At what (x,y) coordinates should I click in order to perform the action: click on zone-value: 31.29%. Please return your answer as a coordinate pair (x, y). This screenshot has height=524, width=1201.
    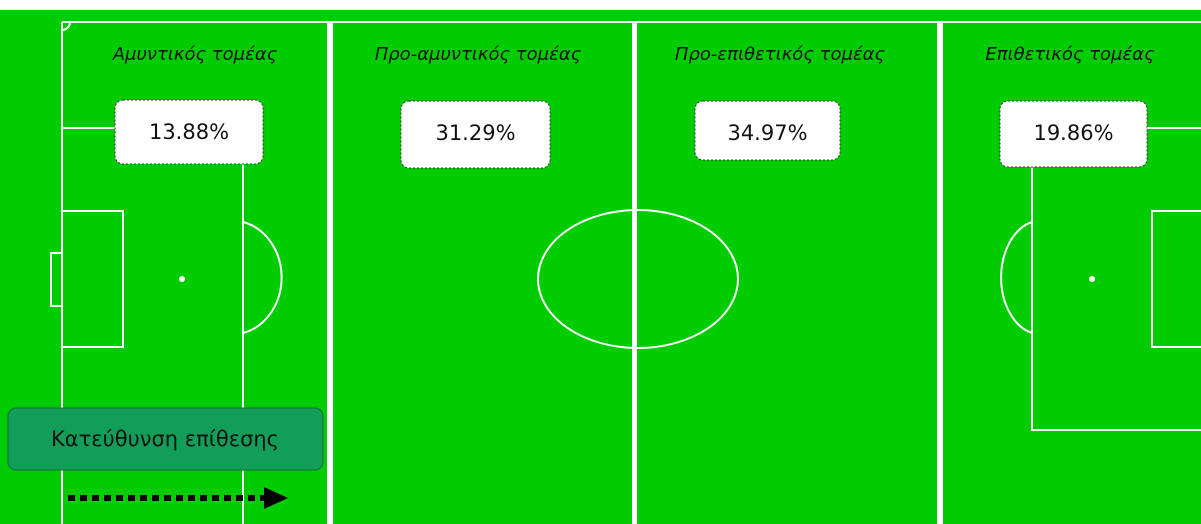
    Looking at the image, I should click on (475, 133).